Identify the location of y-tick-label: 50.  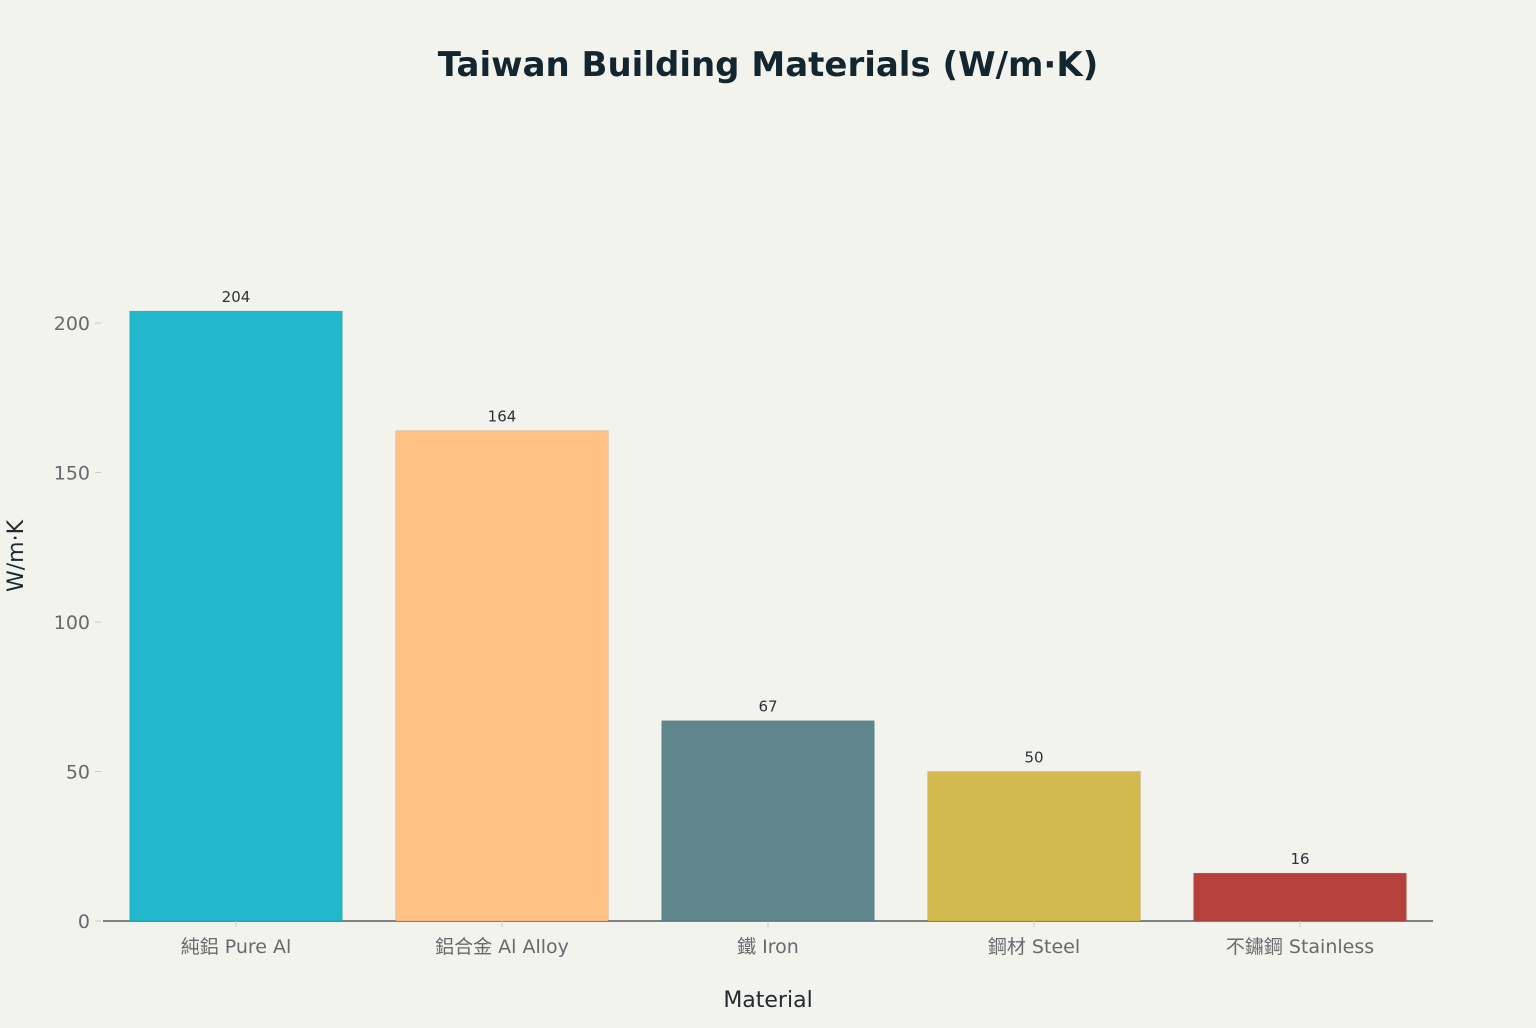
(78, 773).